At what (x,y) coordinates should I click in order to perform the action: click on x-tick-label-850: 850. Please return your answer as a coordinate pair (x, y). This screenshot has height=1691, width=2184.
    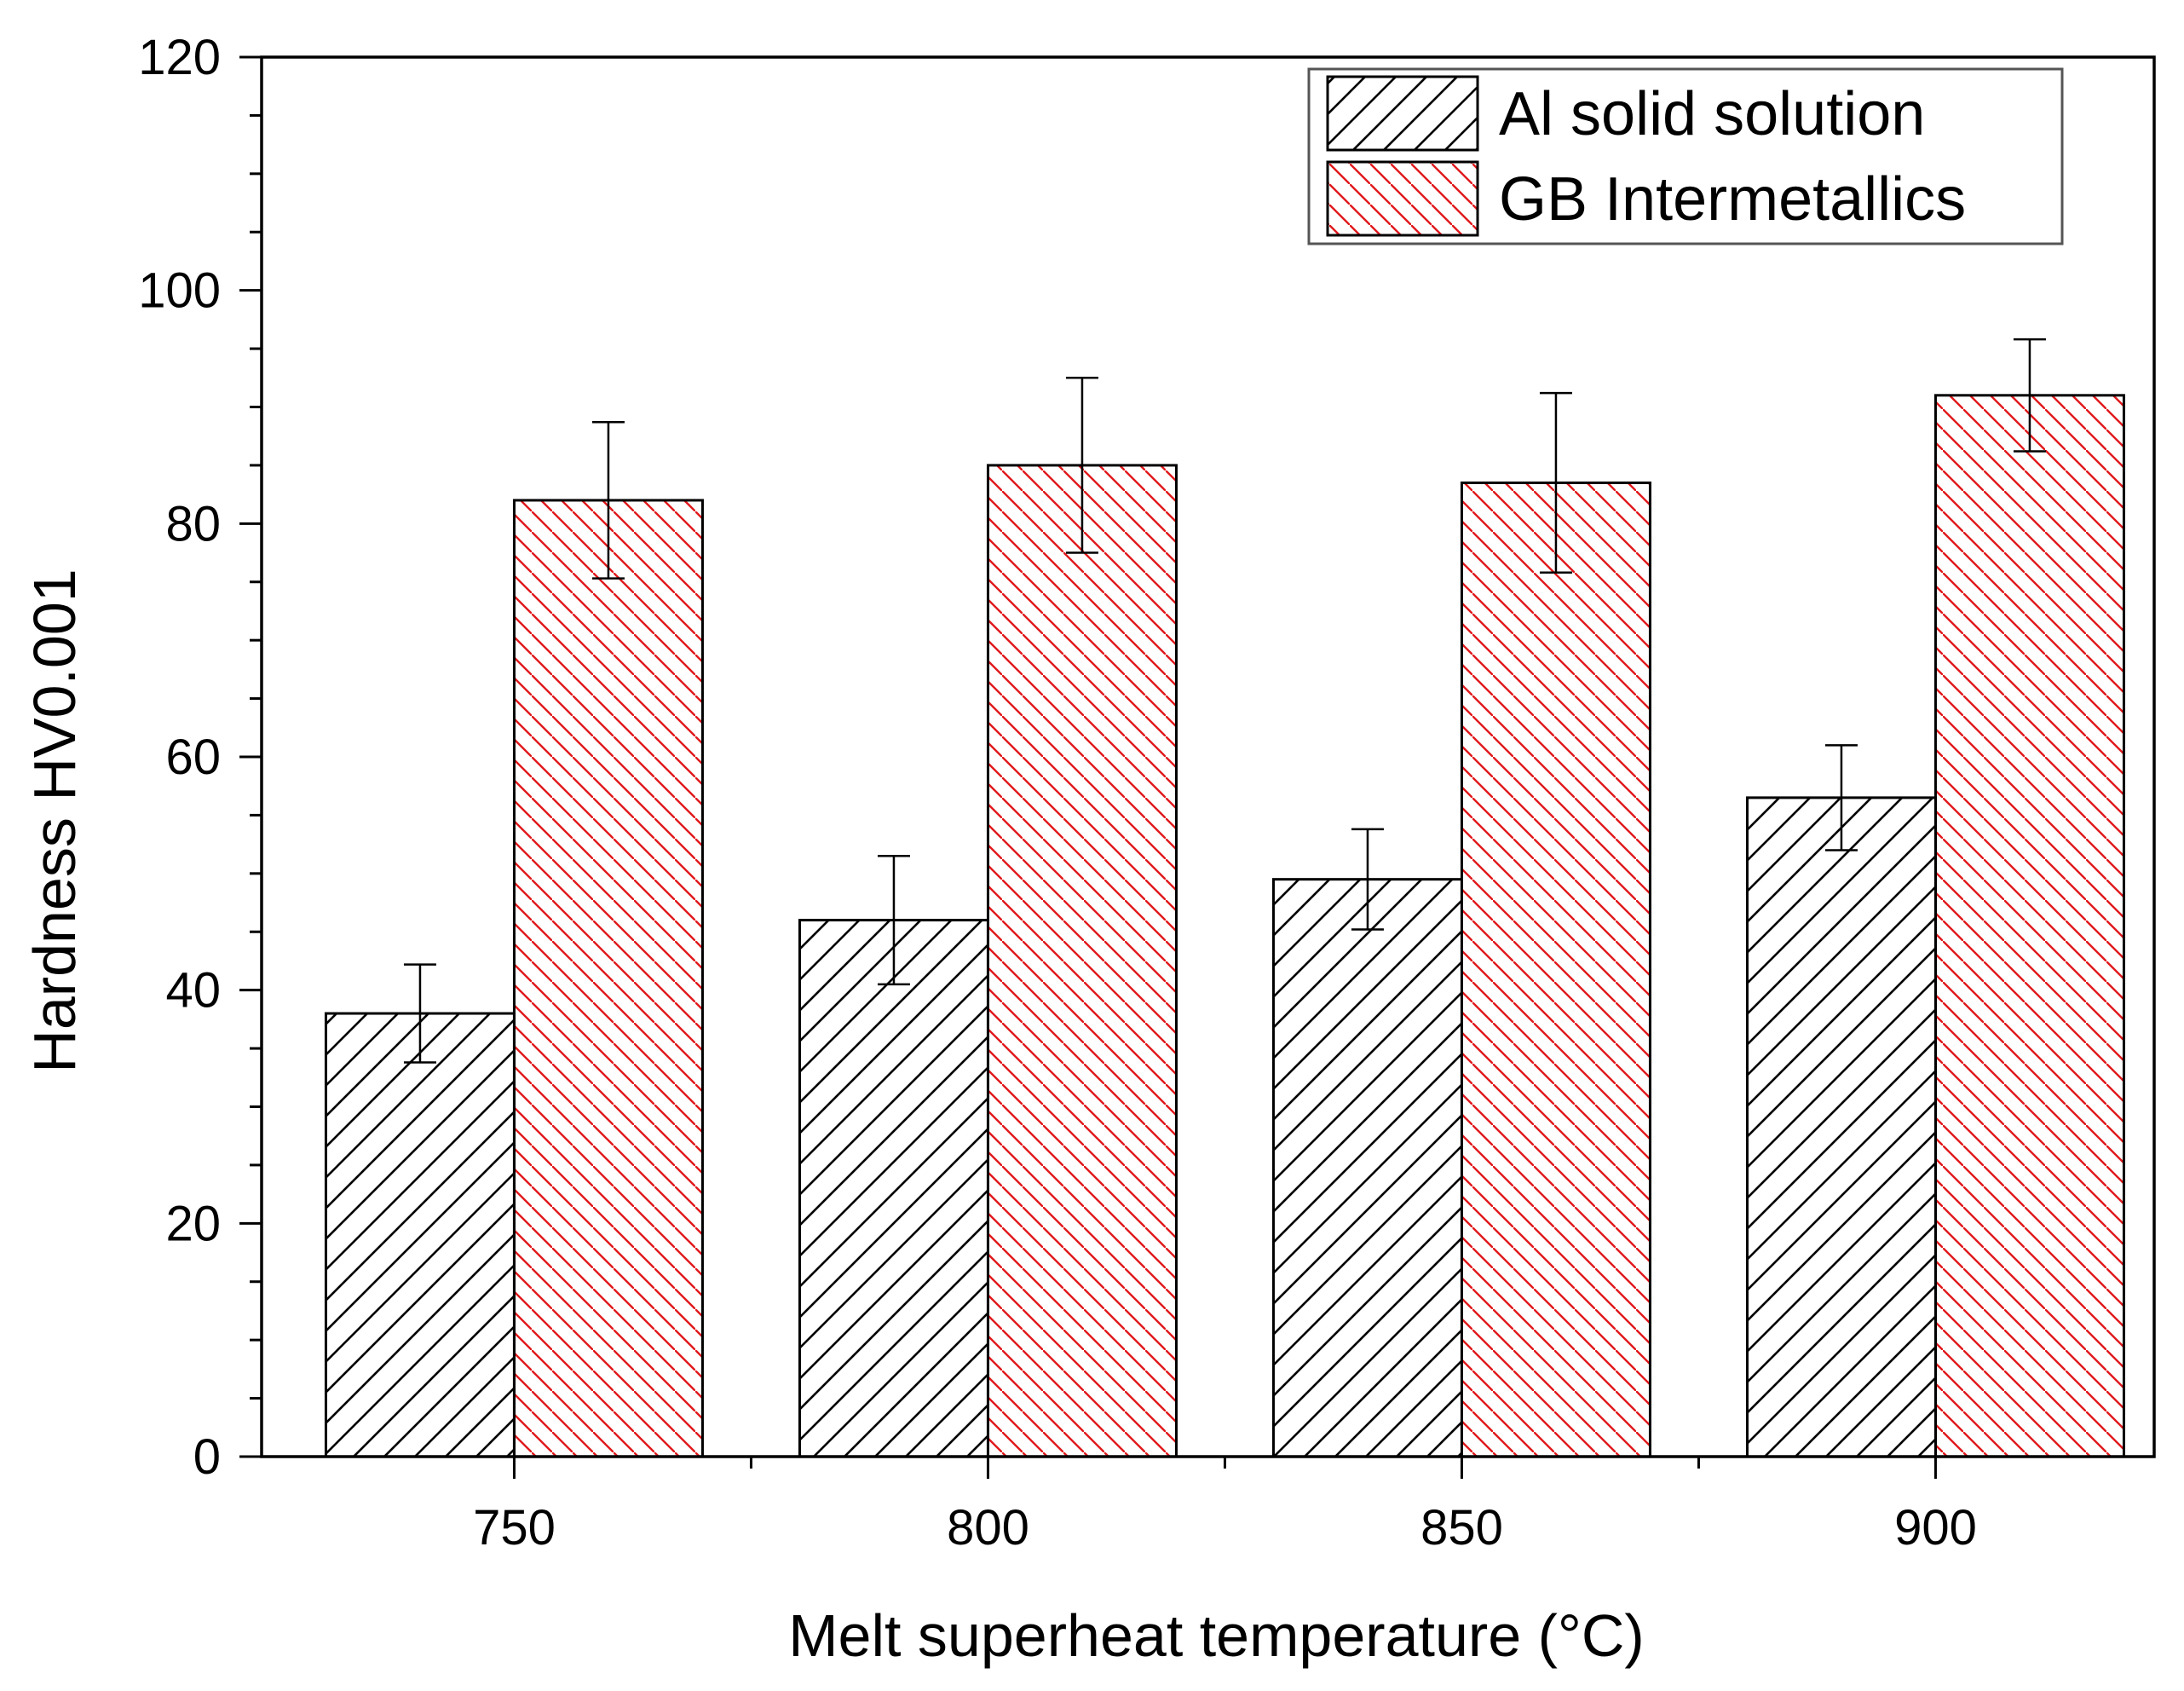
    Looking at the image, I should click on (1461, 1527).